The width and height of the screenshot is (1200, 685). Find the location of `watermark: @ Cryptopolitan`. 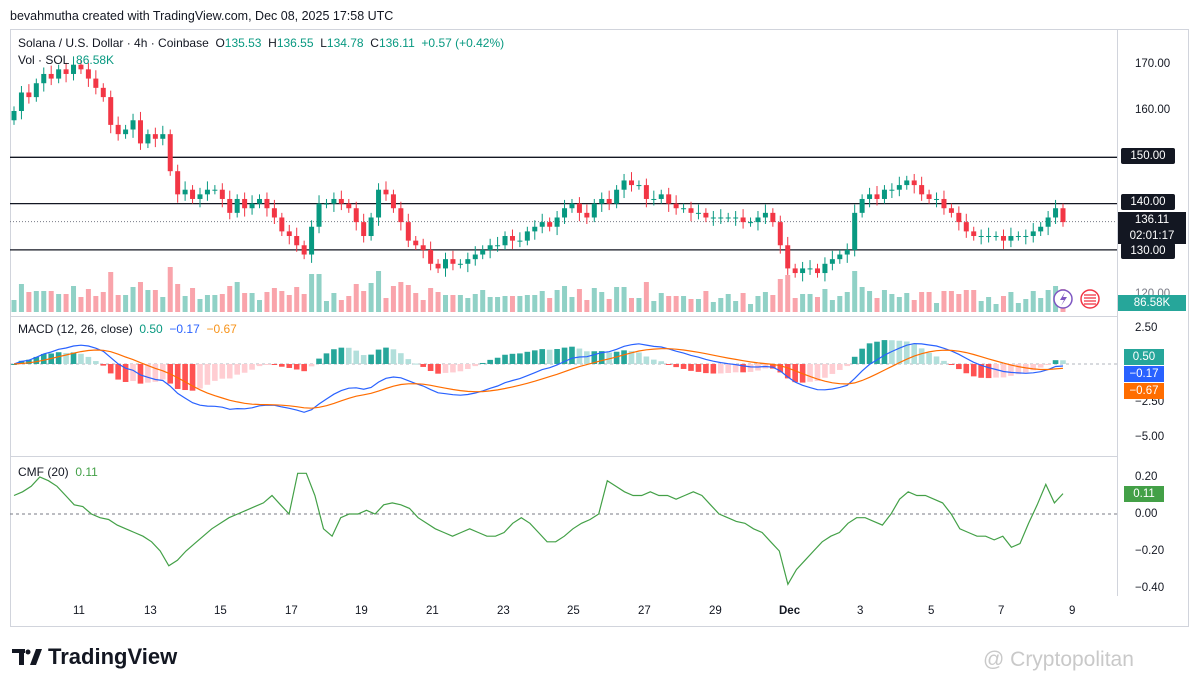

watermark: @ Cryptopolitan is located at coordinates (1058, 659).